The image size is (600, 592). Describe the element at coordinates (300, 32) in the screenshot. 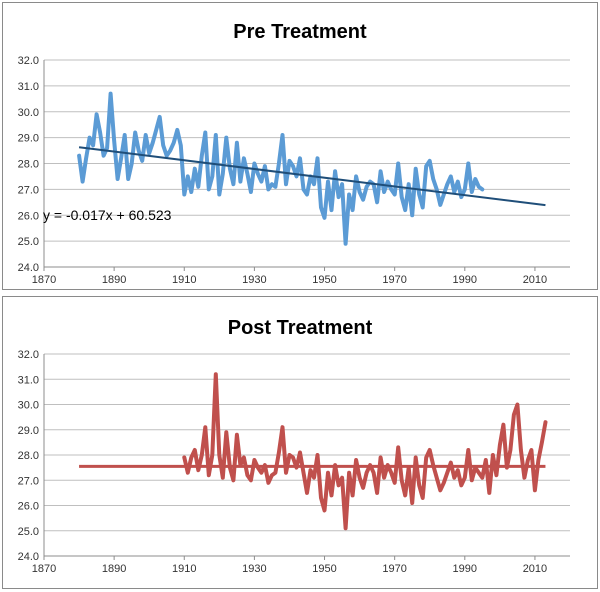

I see `chart-title: Pre Treatment` at that location.